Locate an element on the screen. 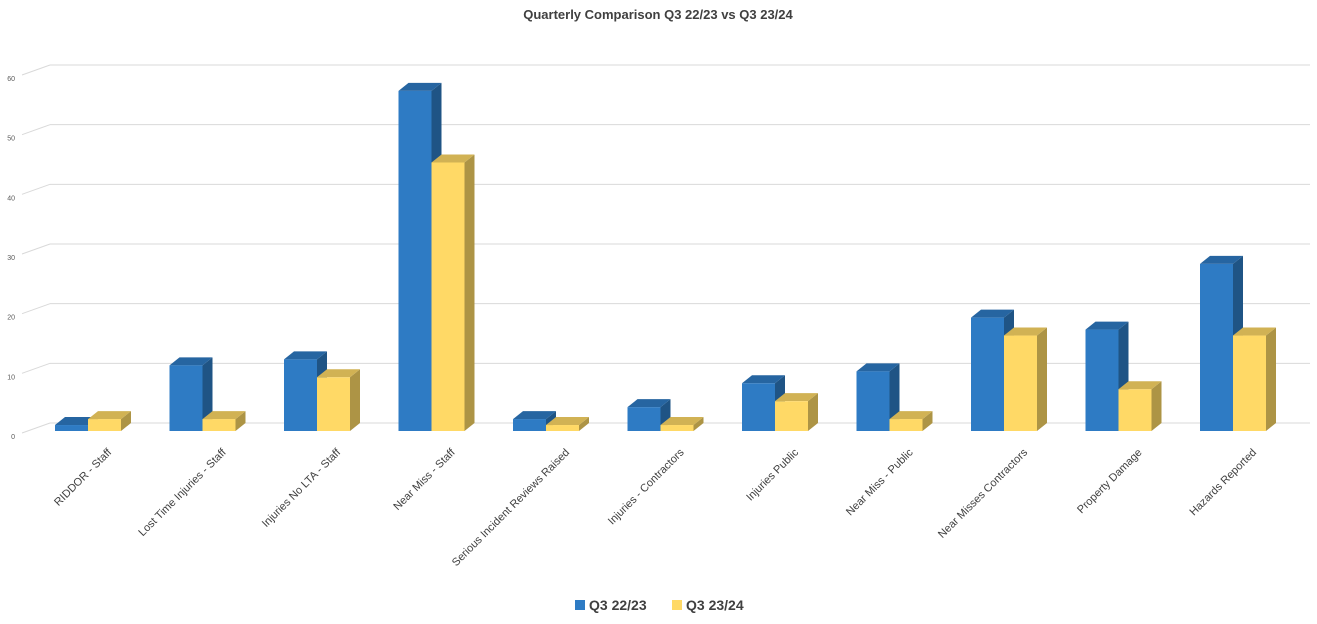 This screenshot has height=624, width=1317. legend-label: Q3 23/24 is located at coordinates (715, 605).